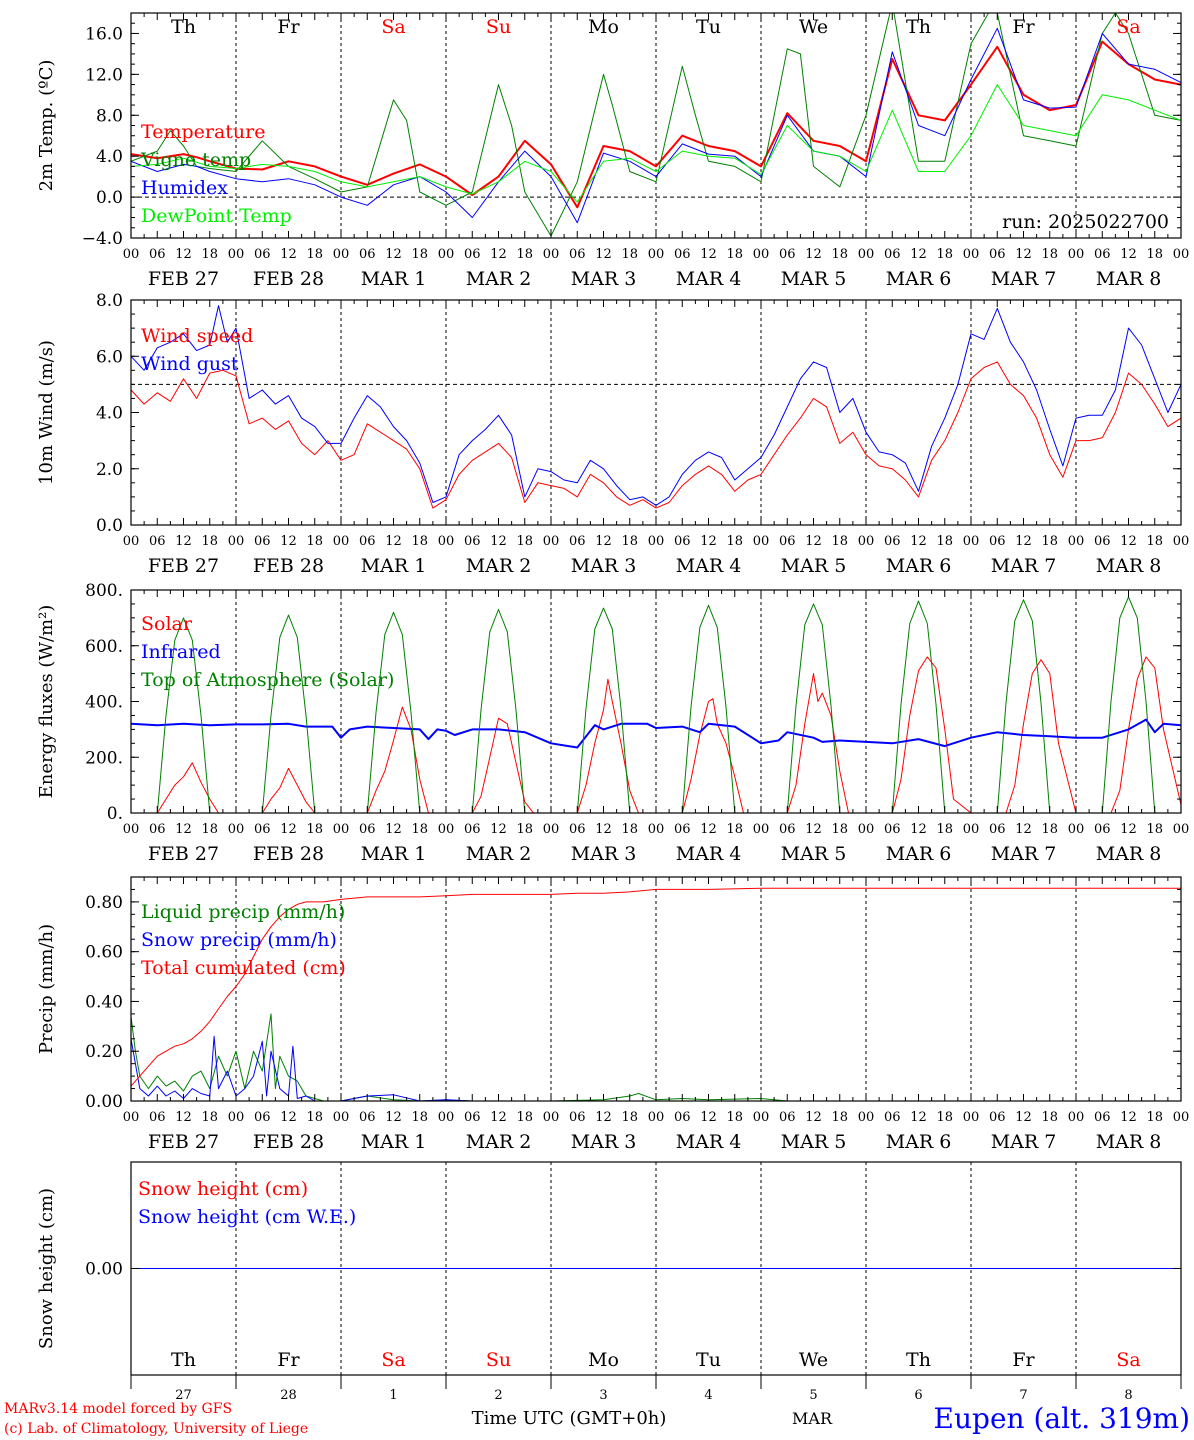 The height and width of the screenshot is (1440, 1194). Describe the element at coordinates (183, 1142) in the screenshot. I see `x-date-label: FEB 27` at that location.